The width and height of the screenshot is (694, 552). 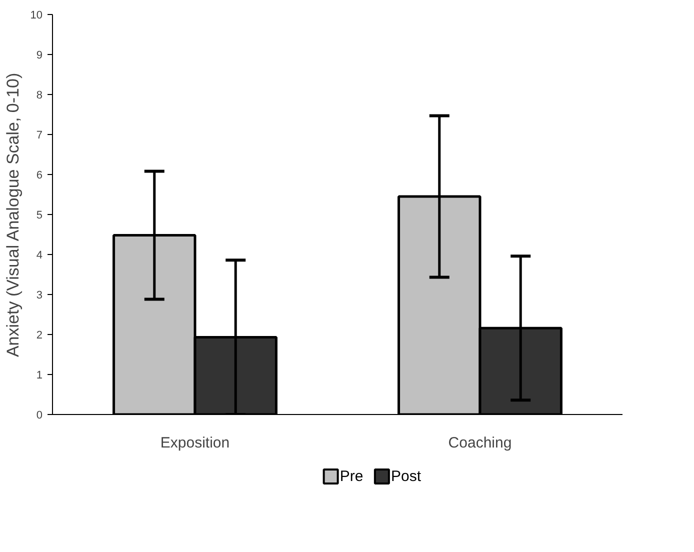 I want to click on y-tick-label: 5, so click(x=39, y=216).